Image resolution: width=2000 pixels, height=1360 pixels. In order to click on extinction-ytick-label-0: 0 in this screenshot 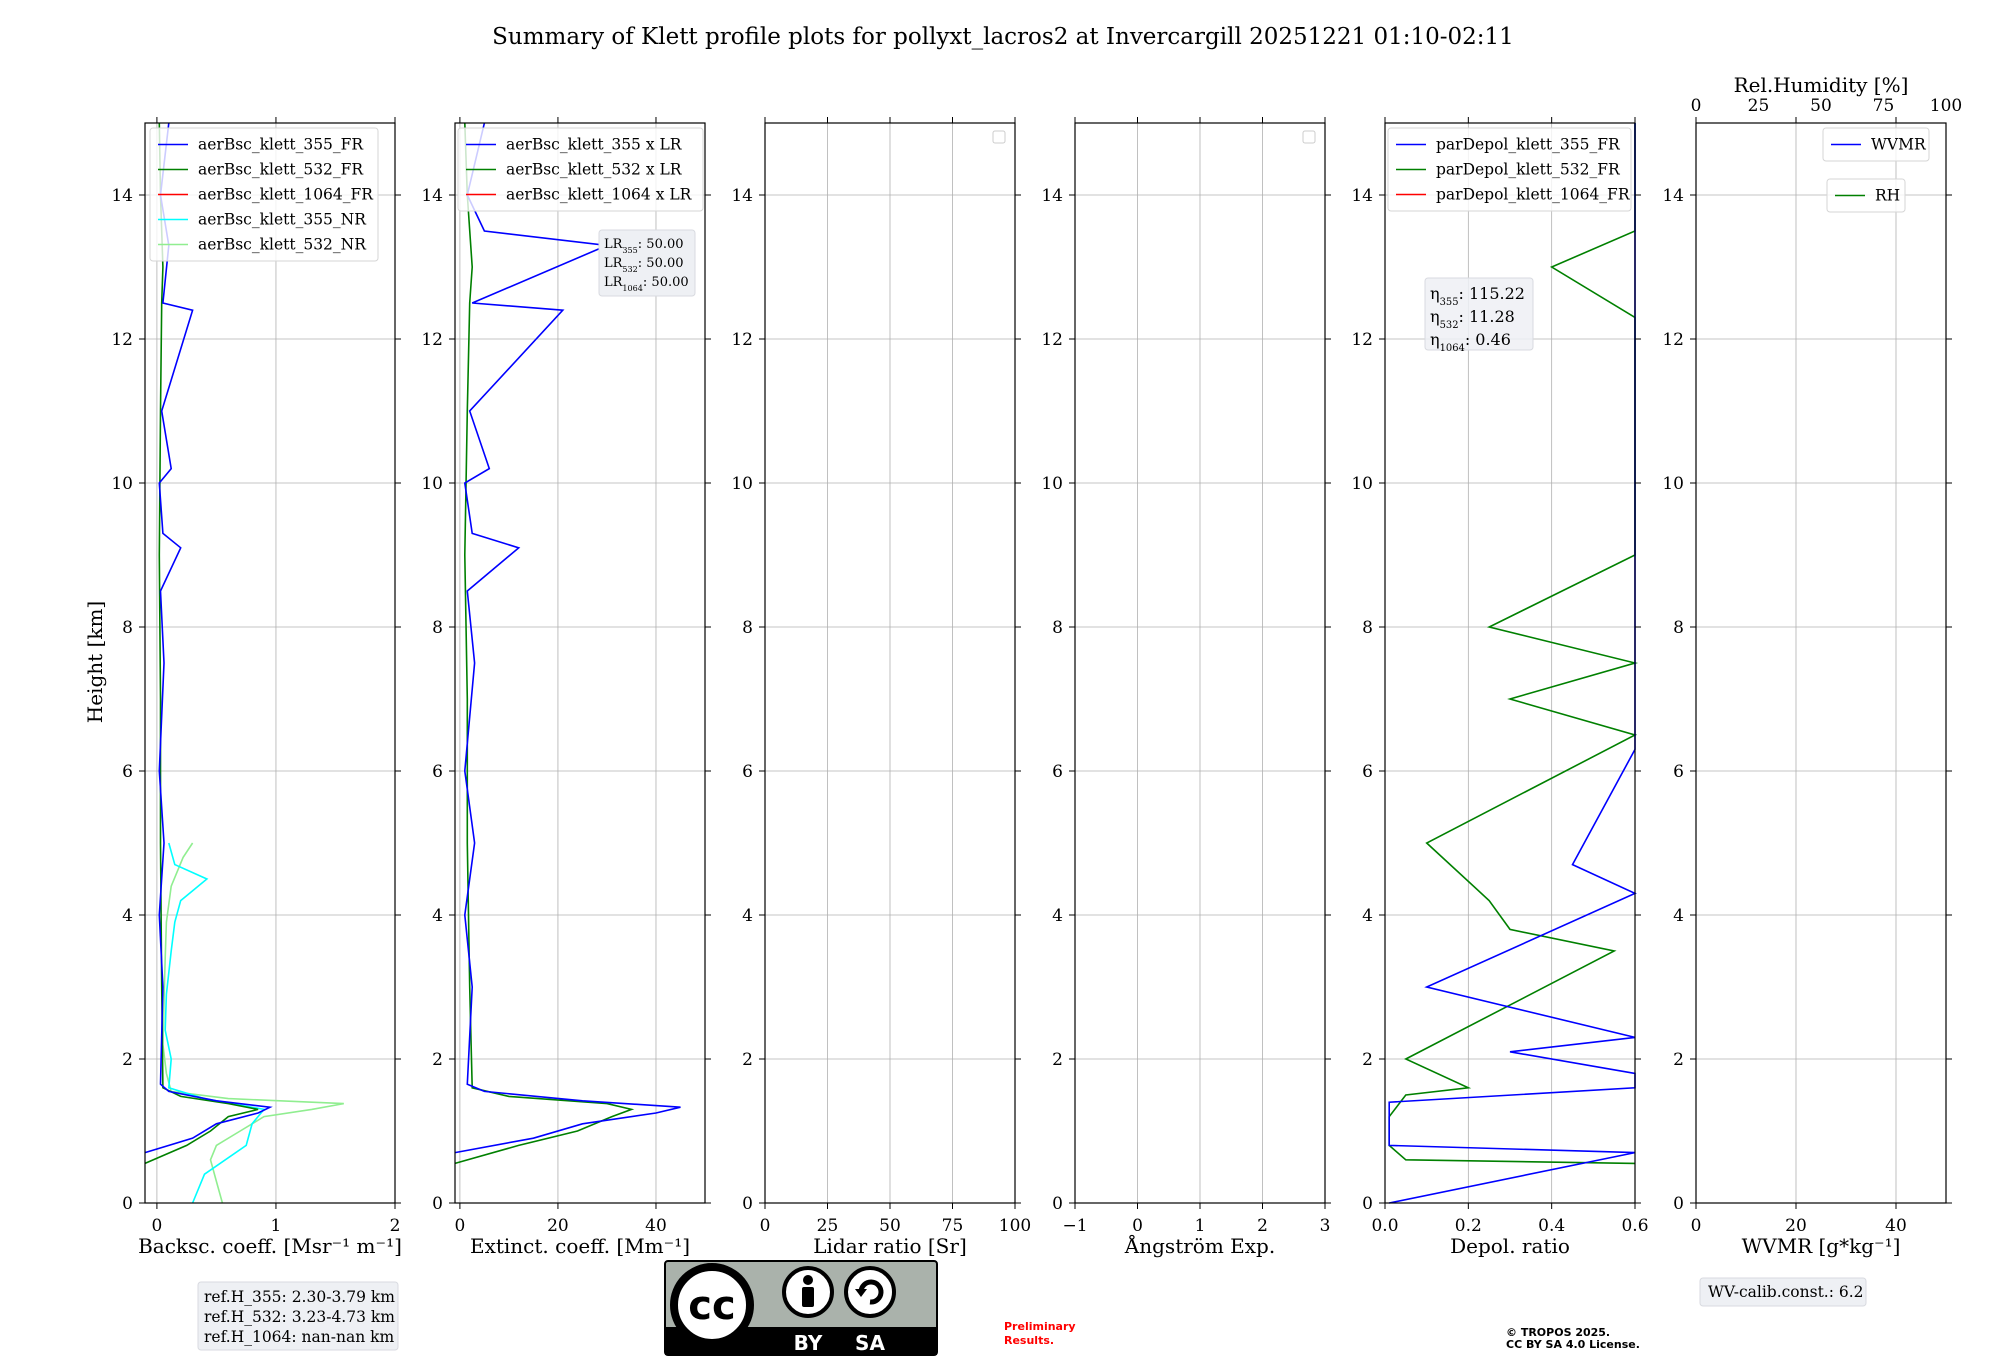, I will do `click(437, 1204)`.